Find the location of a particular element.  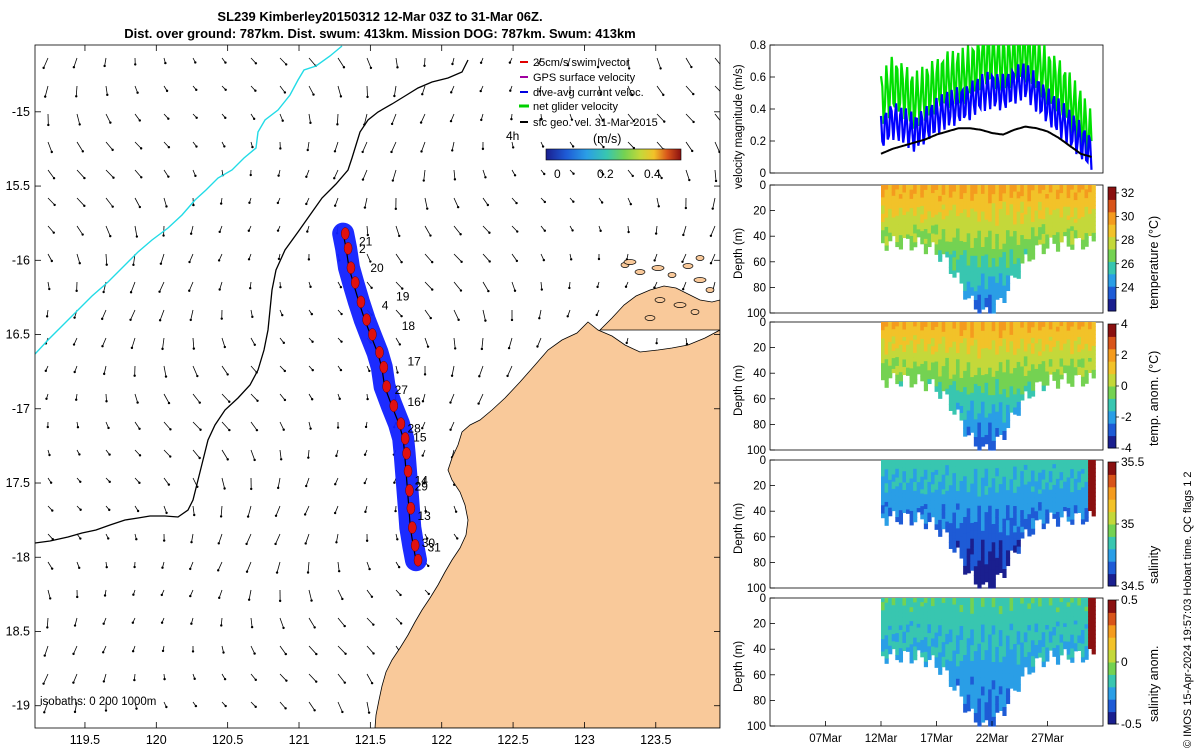

colorbar-tick-label: -4 is located at coordinates (1126, 448).